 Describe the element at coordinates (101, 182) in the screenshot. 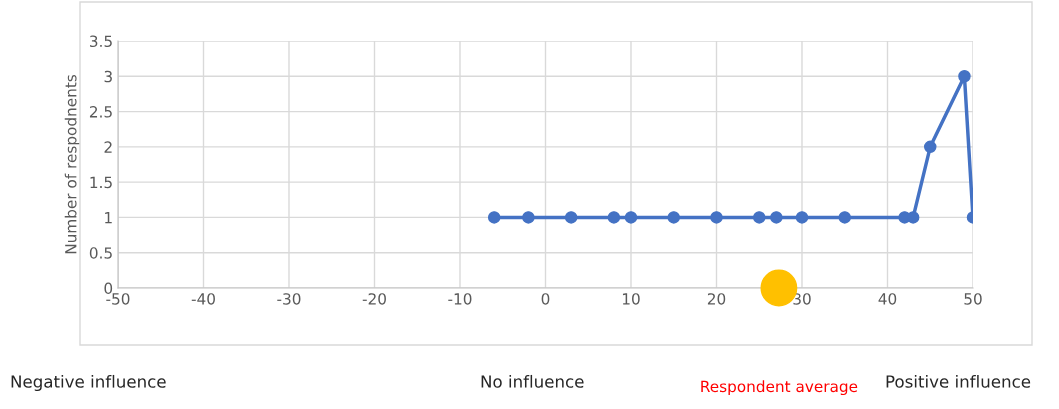

I see `y-tick-label: 1.5` at that location.